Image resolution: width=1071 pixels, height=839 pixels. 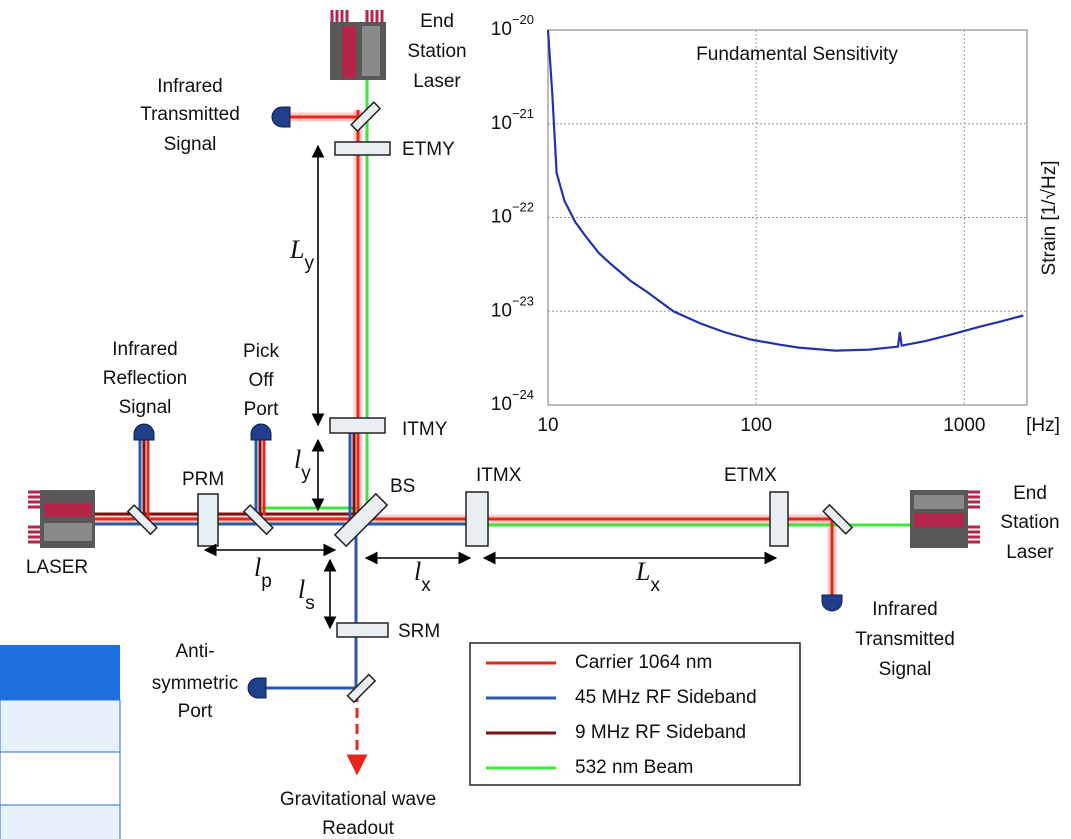 I want to click on y-tick-label: 10−21, so click(x=512, y=120).